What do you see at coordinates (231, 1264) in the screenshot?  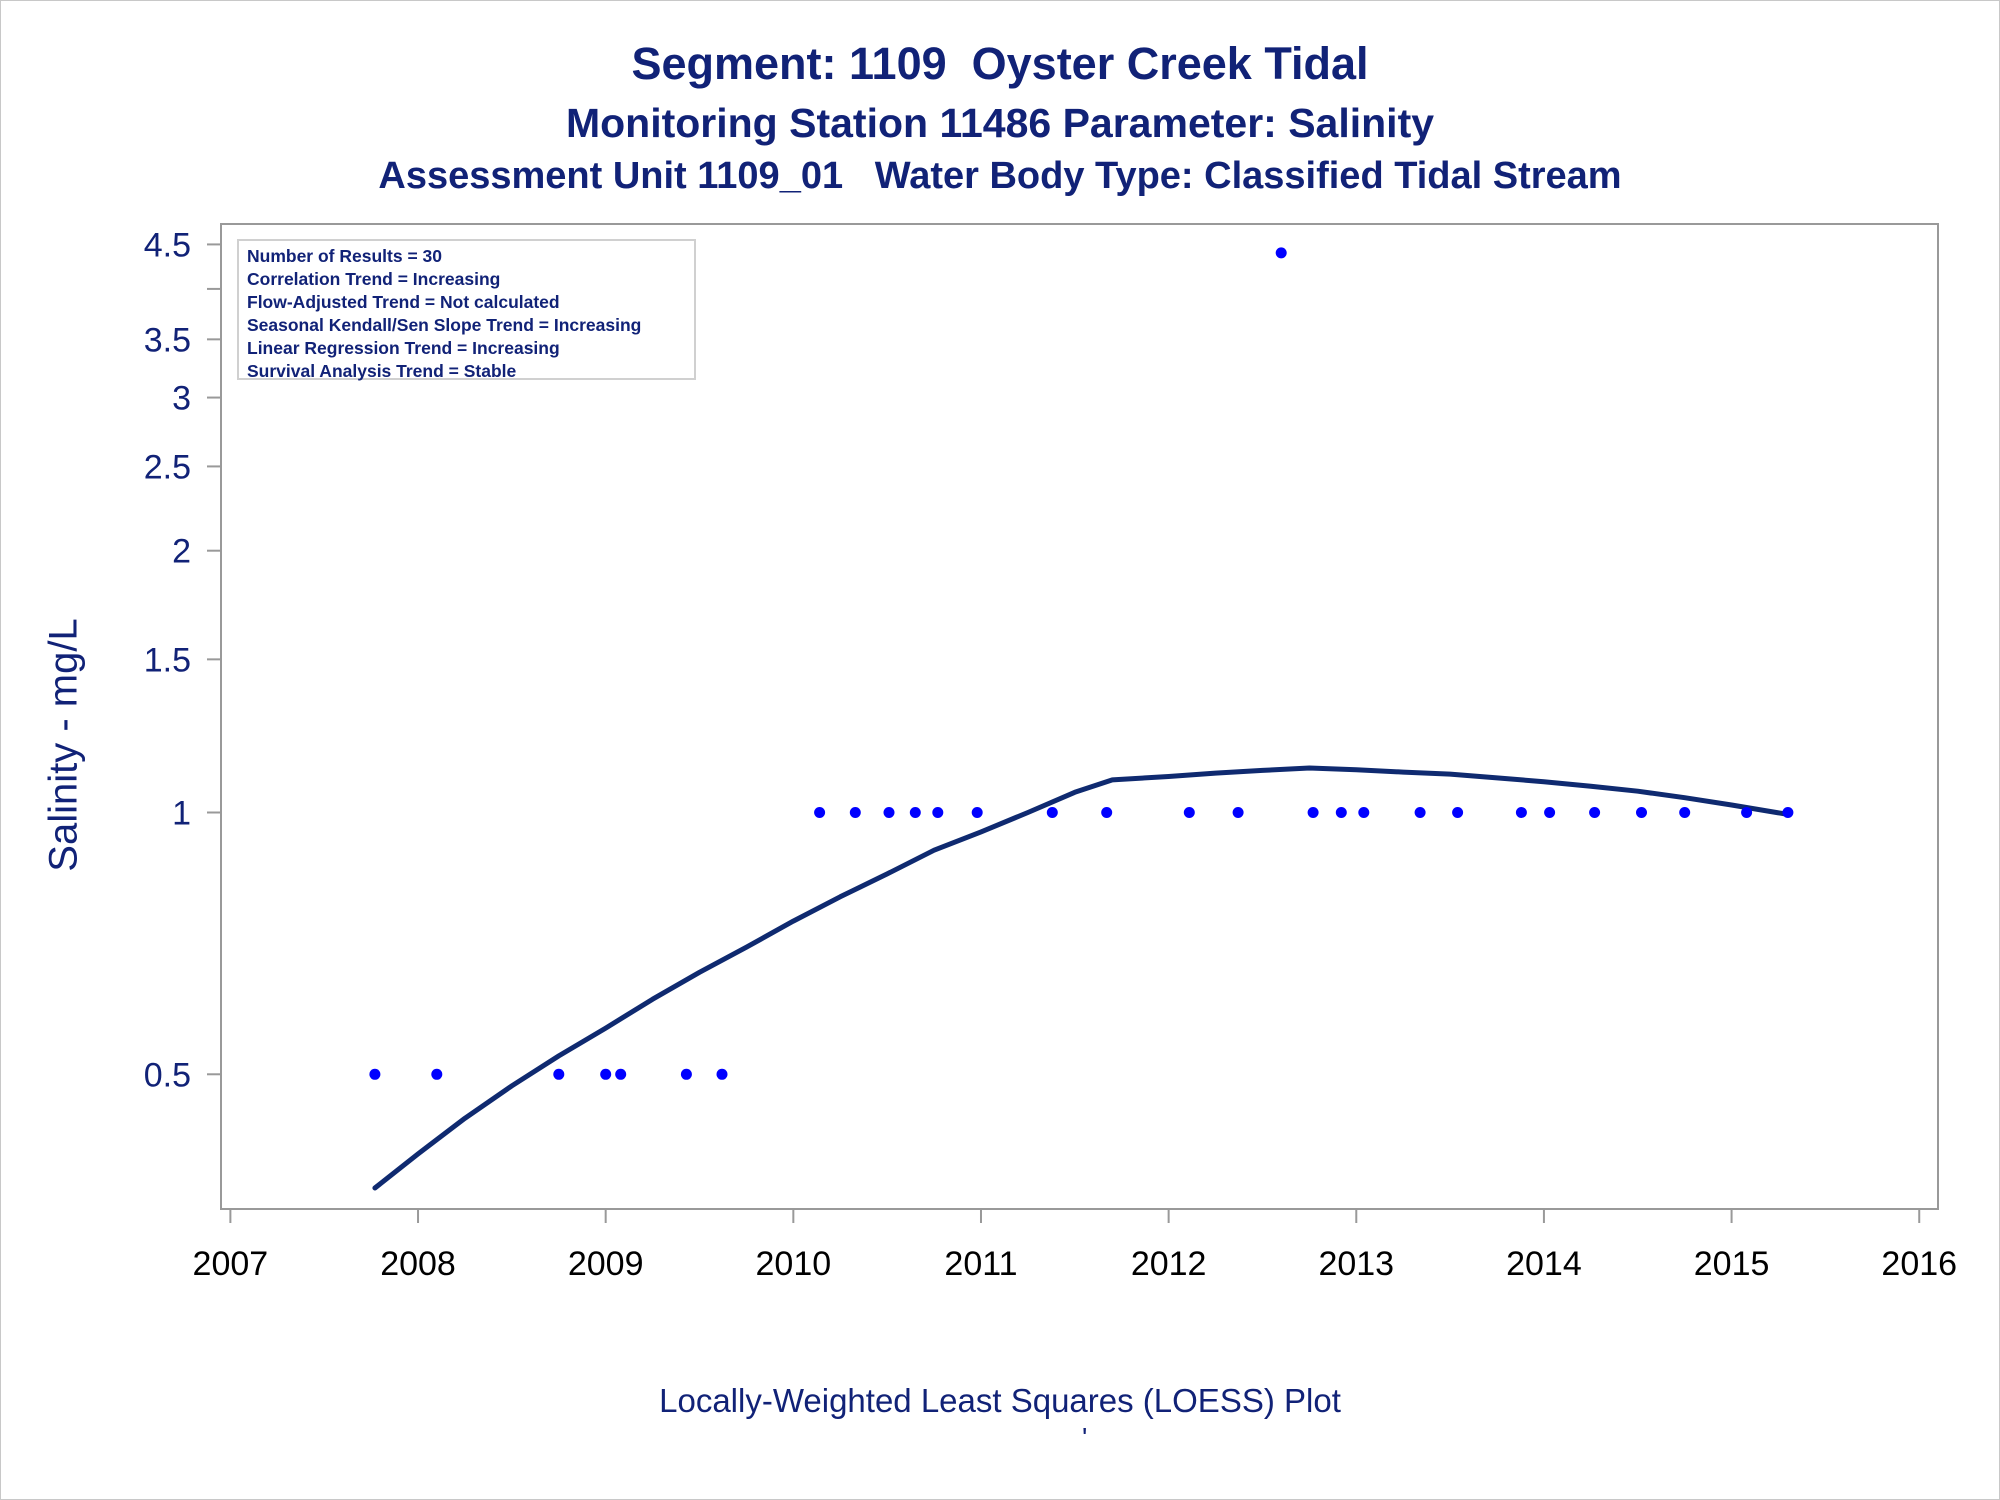 I see `x-tick-label: 2007` at bounding box center [231, 1264].